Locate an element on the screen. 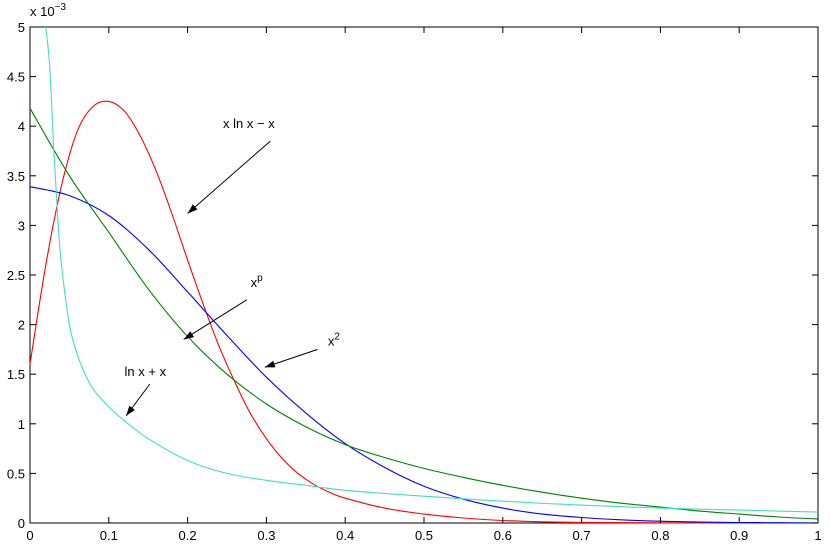 This screenshot has height=545, width=830. y-tick-label: 4.5 is located at coordinates (16, 77).